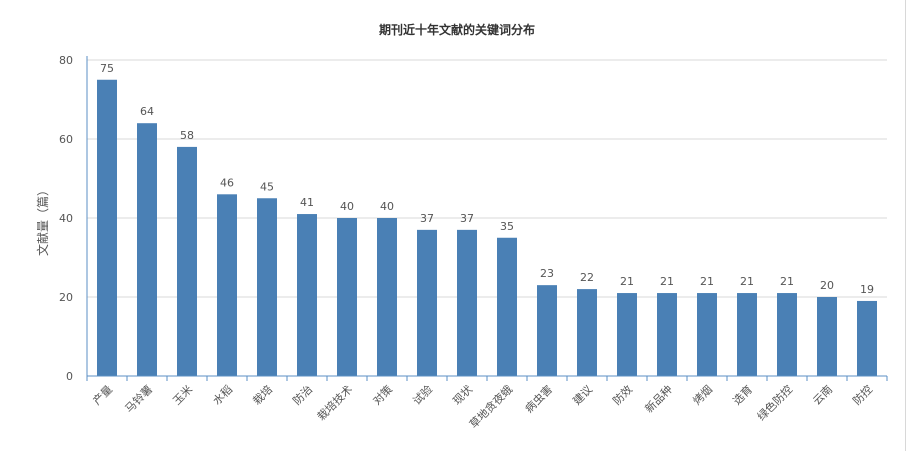  What do you see at coordinates (862, 394) in the screenshot?
I see `x-tick-label: 防控` at bounding box center [862, 394].